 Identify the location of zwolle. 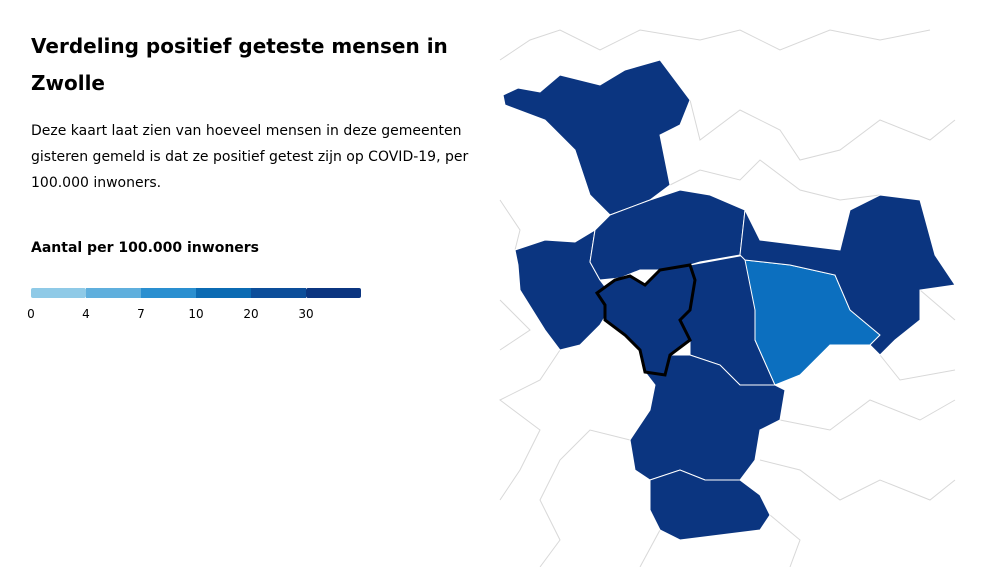
(645, 320).